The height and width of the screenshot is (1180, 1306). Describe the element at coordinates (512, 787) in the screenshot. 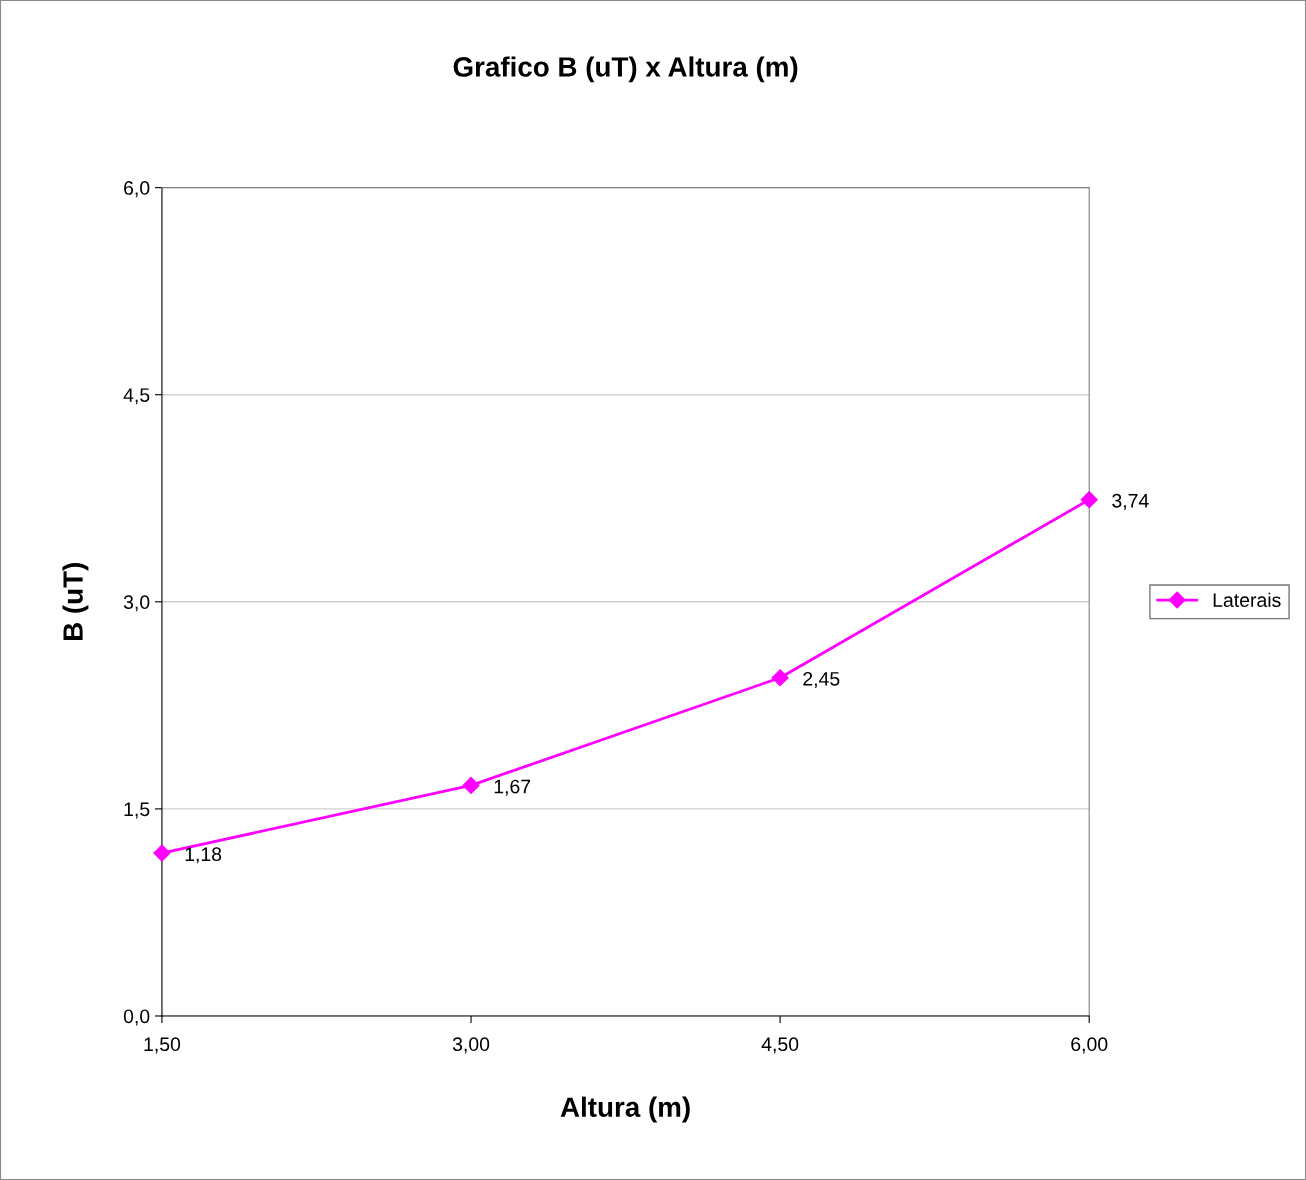

I see `data-label: 1,67` at that location.